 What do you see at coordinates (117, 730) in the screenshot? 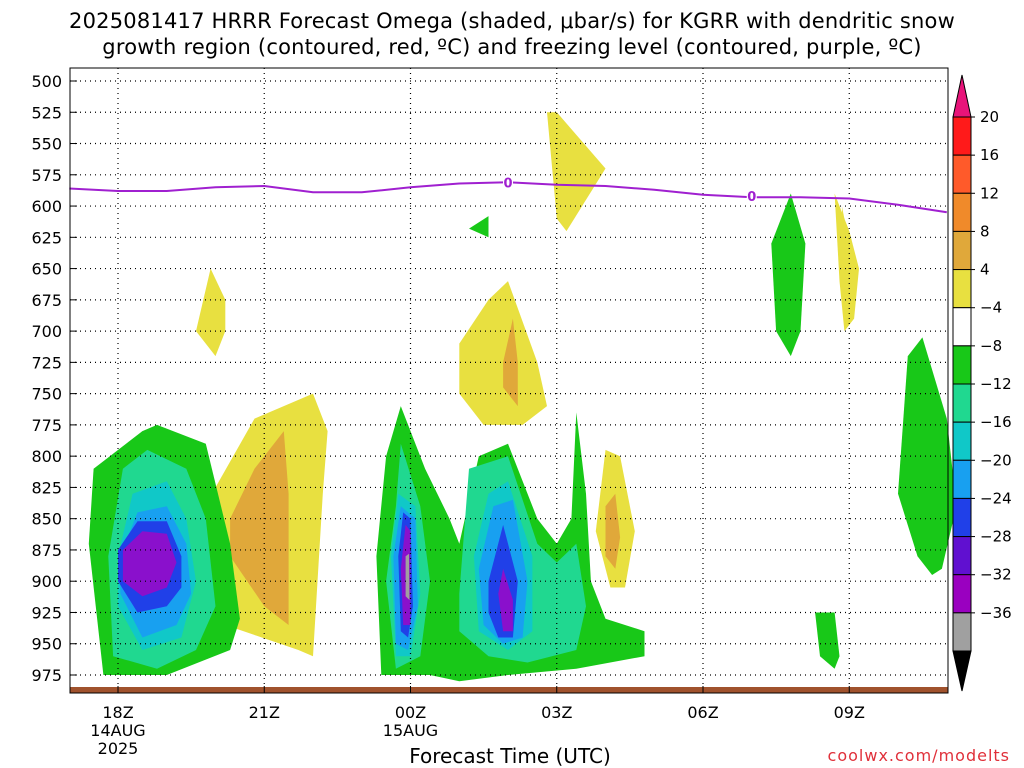
I see `x-tick-date-label: 14AUG` at bounding box center [117, 730].